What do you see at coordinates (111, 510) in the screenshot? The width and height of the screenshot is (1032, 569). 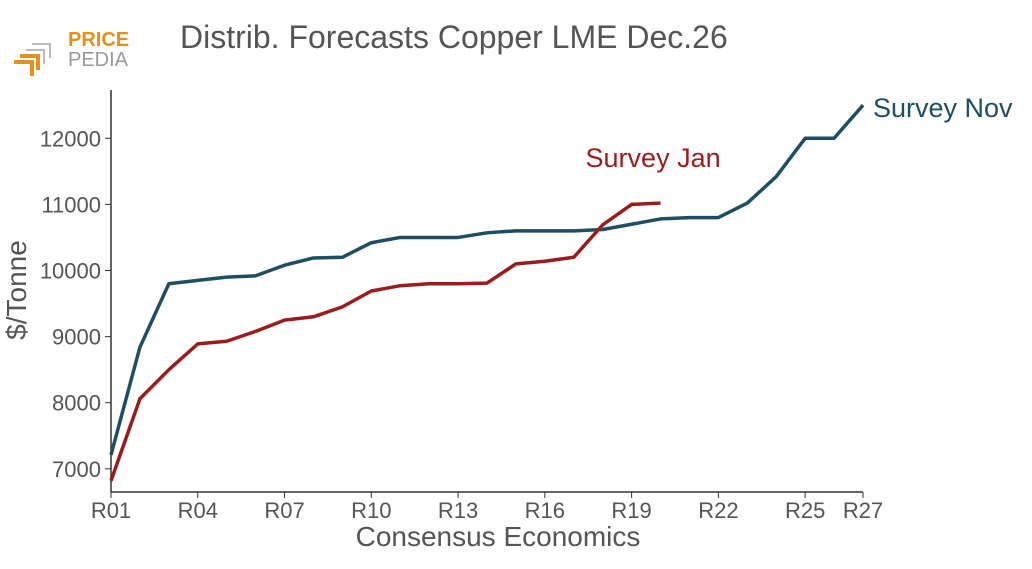 I see `x-tick-label: R01` at bounding box center [111, 510].